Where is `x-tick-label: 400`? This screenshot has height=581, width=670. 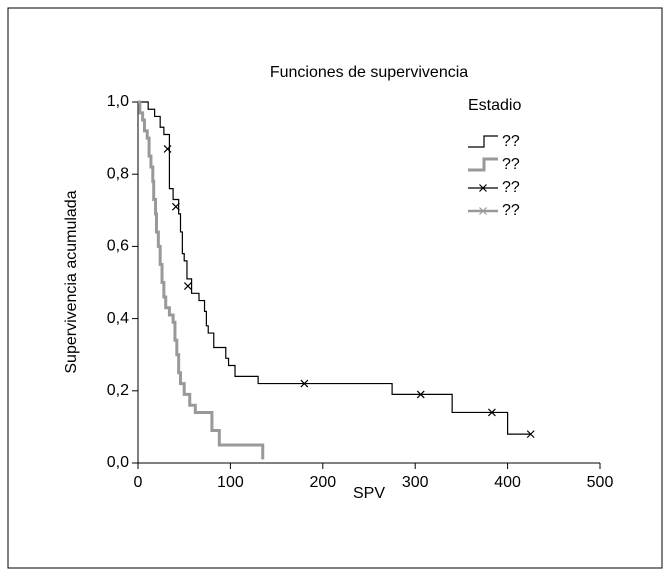
x-tick-label: 400 is located at coordinates (507, 482).